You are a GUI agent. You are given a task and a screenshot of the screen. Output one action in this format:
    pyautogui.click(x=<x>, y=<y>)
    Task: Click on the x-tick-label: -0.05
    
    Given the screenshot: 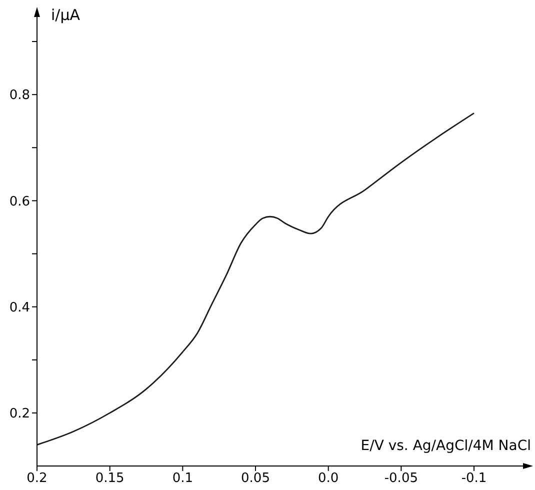 What is the action you would take?
    pyautogui.click(x=401, y=478)
    